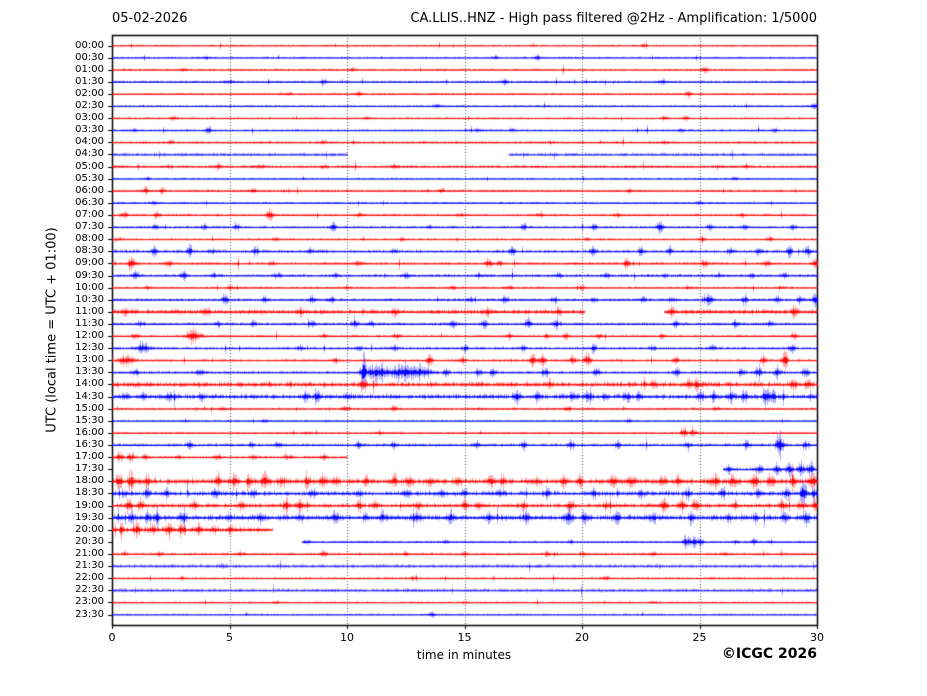 This screenshot has height=696, width=927. What do you see at coordinates (89, 178) in the screenshot?
I see `y-tick-label: 05:30` at bounding box center [89, 178].